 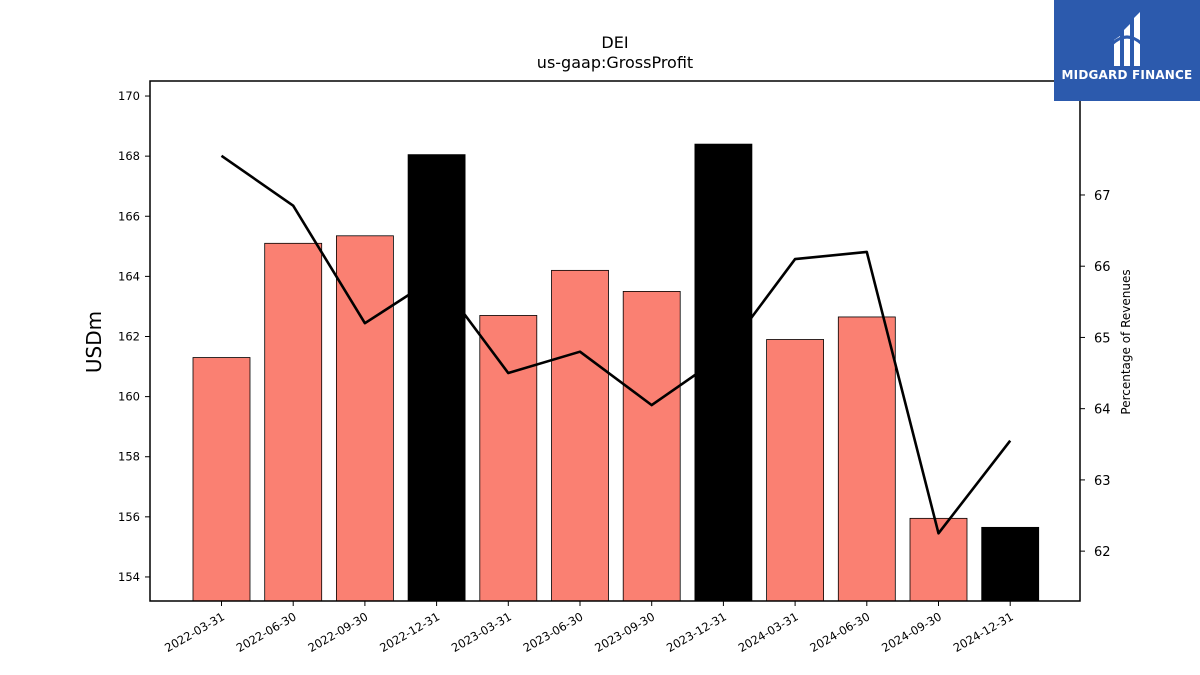 What do you see at coordinates (129, 517) in the screenshot?
I see `y-tick-label: 156` at bounding box center [129, 517].